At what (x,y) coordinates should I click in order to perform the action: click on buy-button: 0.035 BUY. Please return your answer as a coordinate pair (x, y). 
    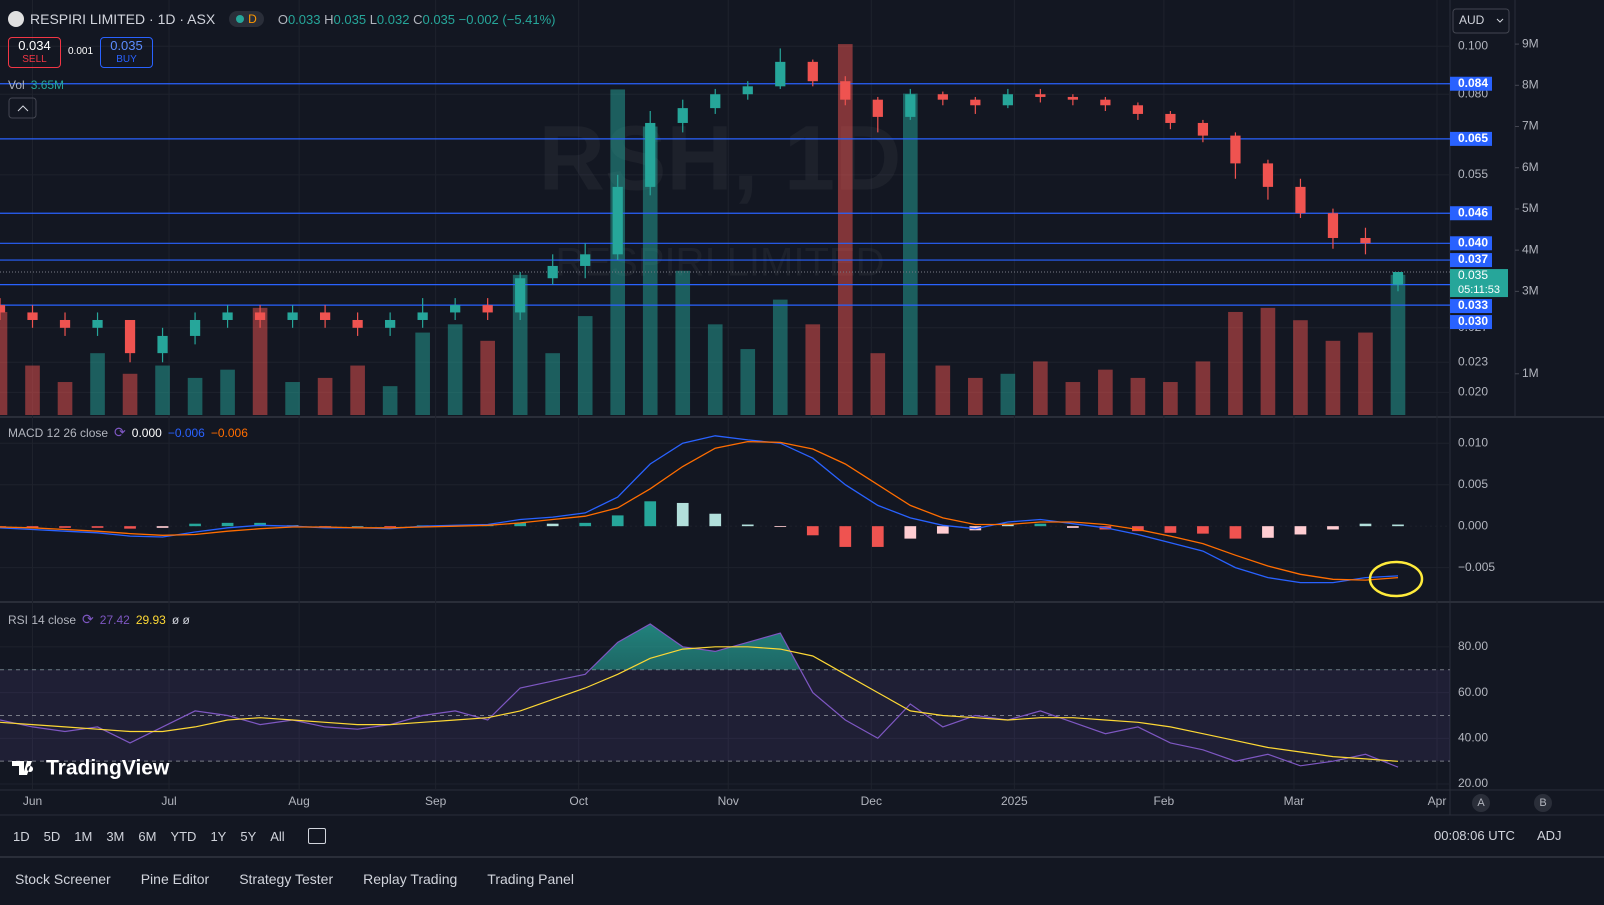
    Looking at the image, I should click on (126, 52).